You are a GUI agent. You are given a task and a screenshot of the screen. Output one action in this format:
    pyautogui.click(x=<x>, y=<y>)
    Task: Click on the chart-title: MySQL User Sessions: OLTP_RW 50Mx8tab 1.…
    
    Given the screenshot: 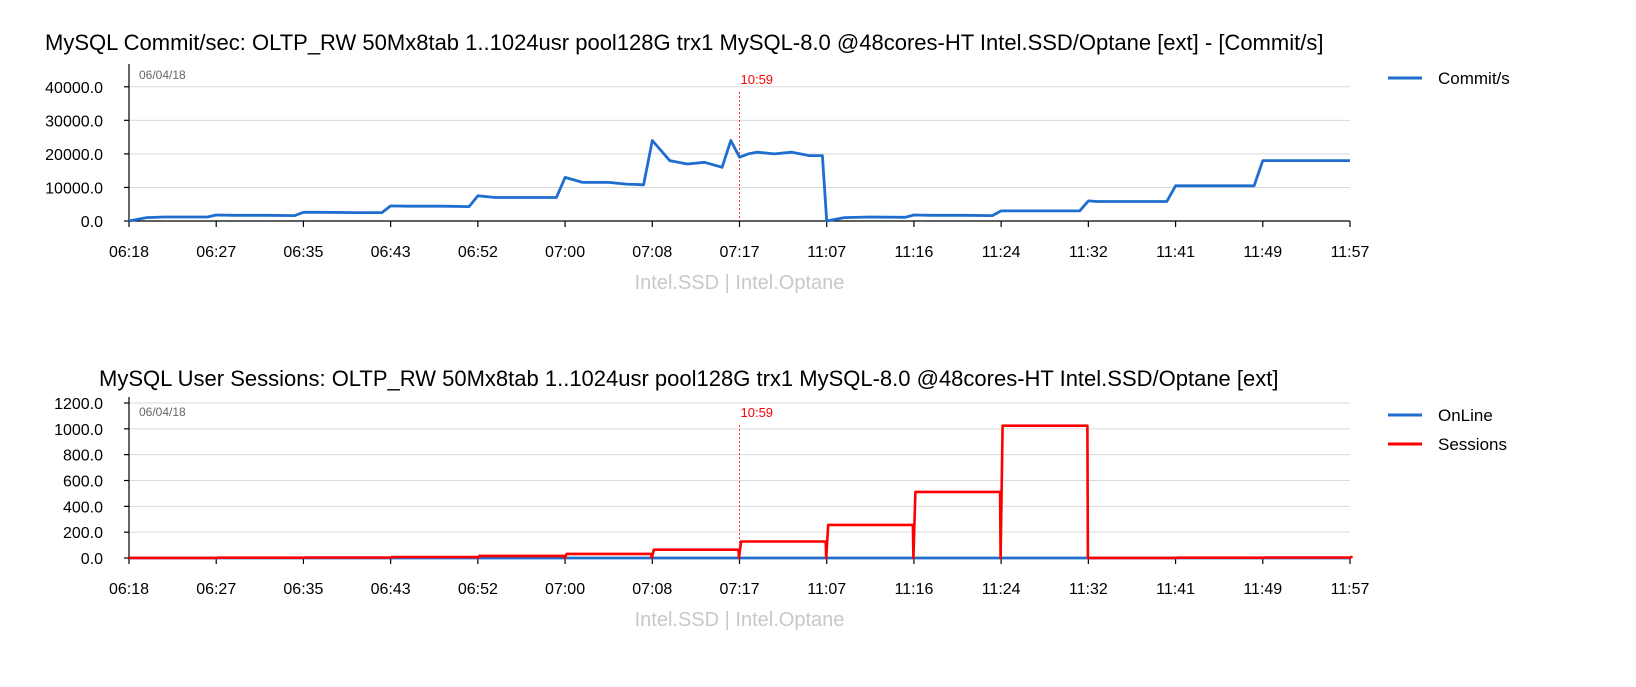 What is the action you would take?
    pyautogui.click(x=688, y=378)
    